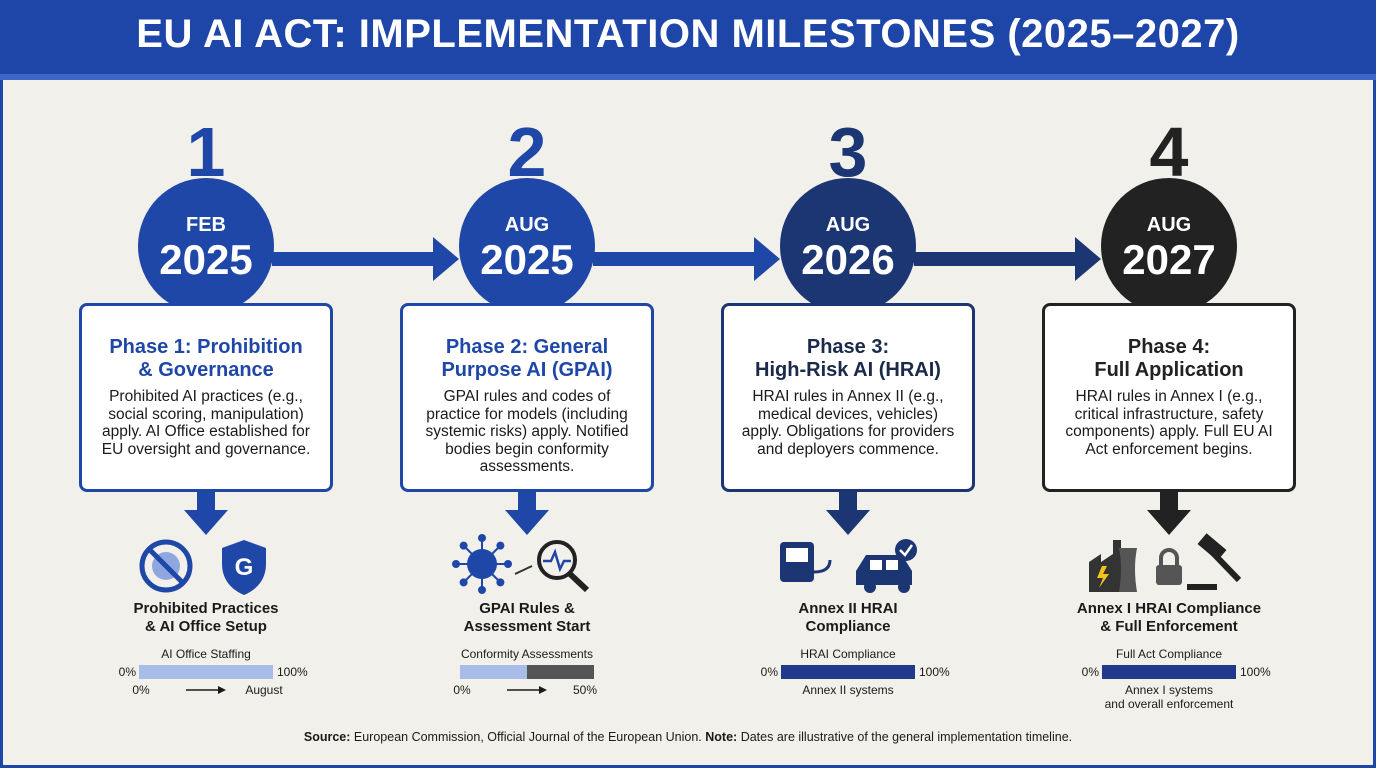  What do you see at coordinates (848, 626) in the screenshot?
I see `caption-line: Compliance` at bounding box center [848, 626].